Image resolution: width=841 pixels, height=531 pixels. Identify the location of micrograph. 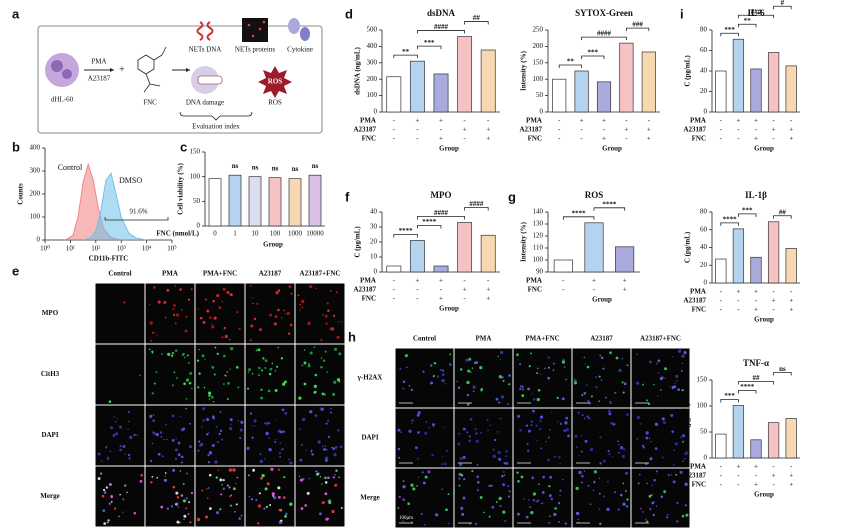
(601, 498).